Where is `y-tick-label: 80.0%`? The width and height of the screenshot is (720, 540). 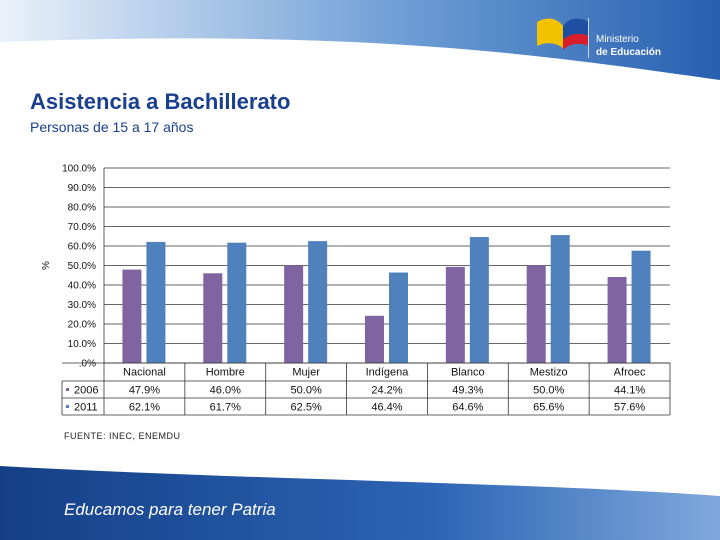
y-tick-label: 80.0% is located at coordinates (82, 208).